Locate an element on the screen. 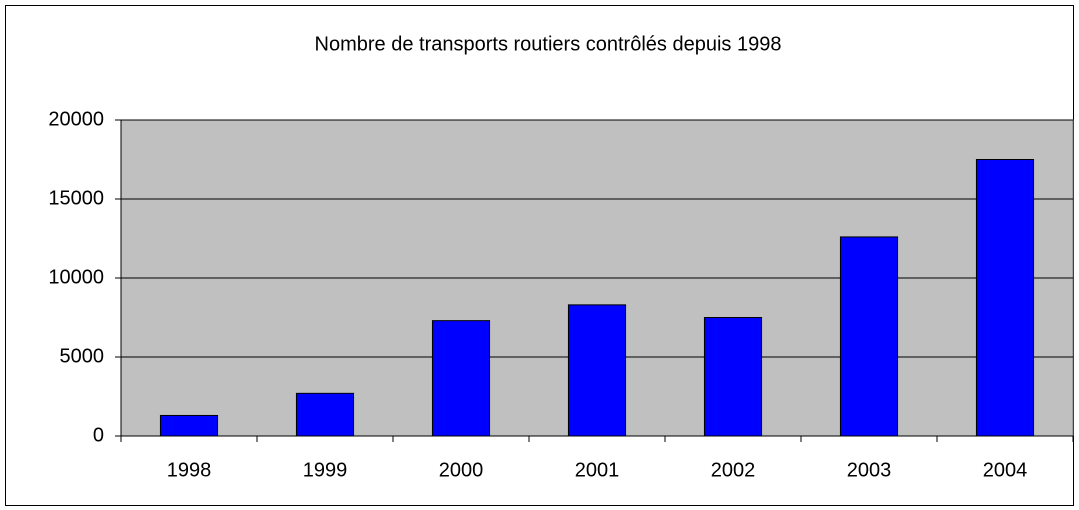 This screenshot has height=510, width=1079. y-tick-label: 0 is located at coordinates (98, 435).